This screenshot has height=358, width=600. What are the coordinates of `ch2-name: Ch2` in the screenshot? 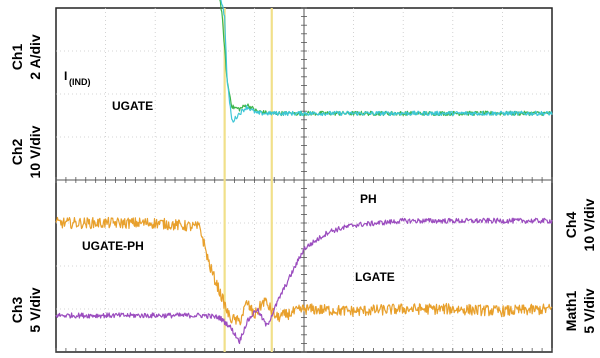 It's located at (17, 152).